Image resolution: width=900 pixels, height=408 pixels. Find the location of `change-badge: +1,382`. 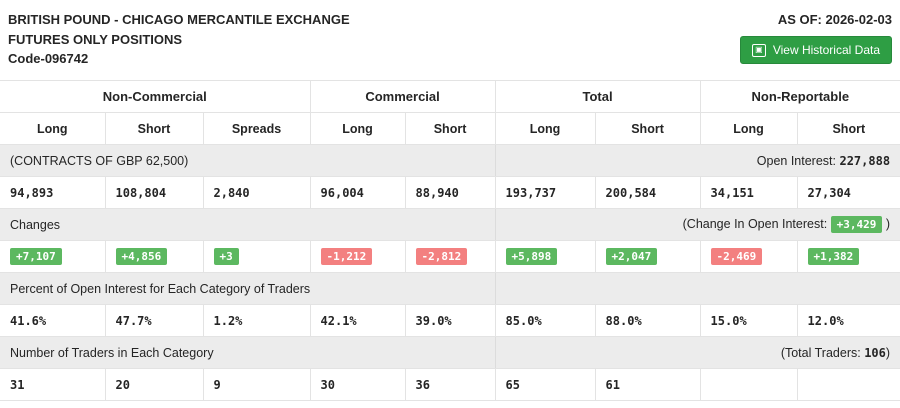

change-badge: +1,382 is located at coordinates (833, 256).